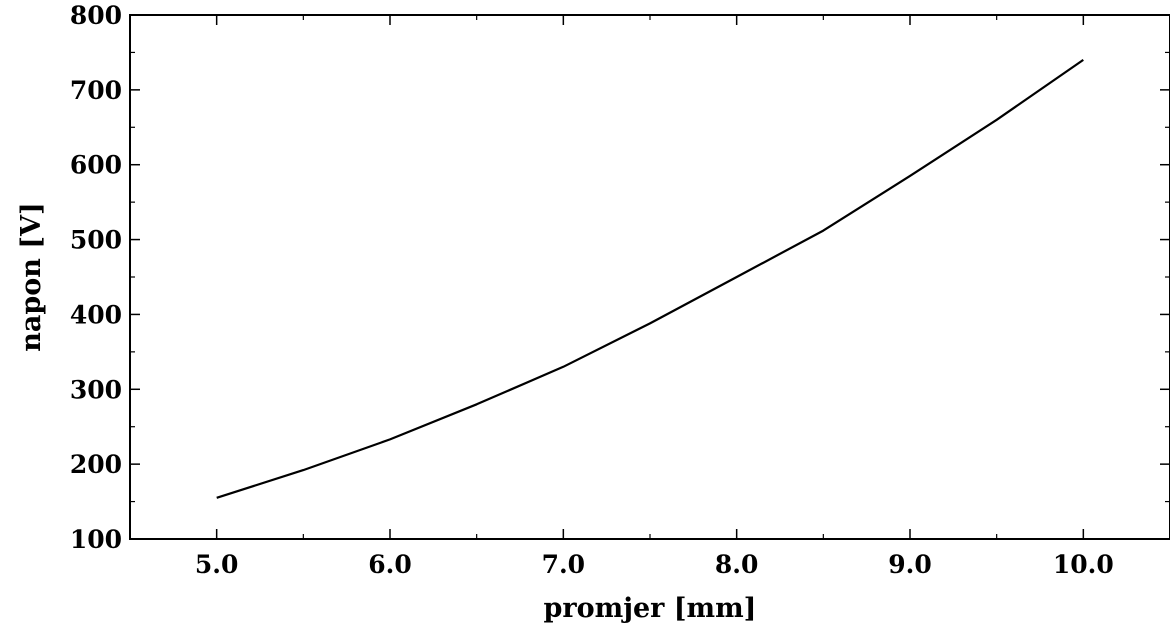 The width and height of the screenshot is (1170, 630). What do you see at coordinates (96, 90) in the screenshot?
I see `y-tick-label: 700` at bounding box center [96, 90].